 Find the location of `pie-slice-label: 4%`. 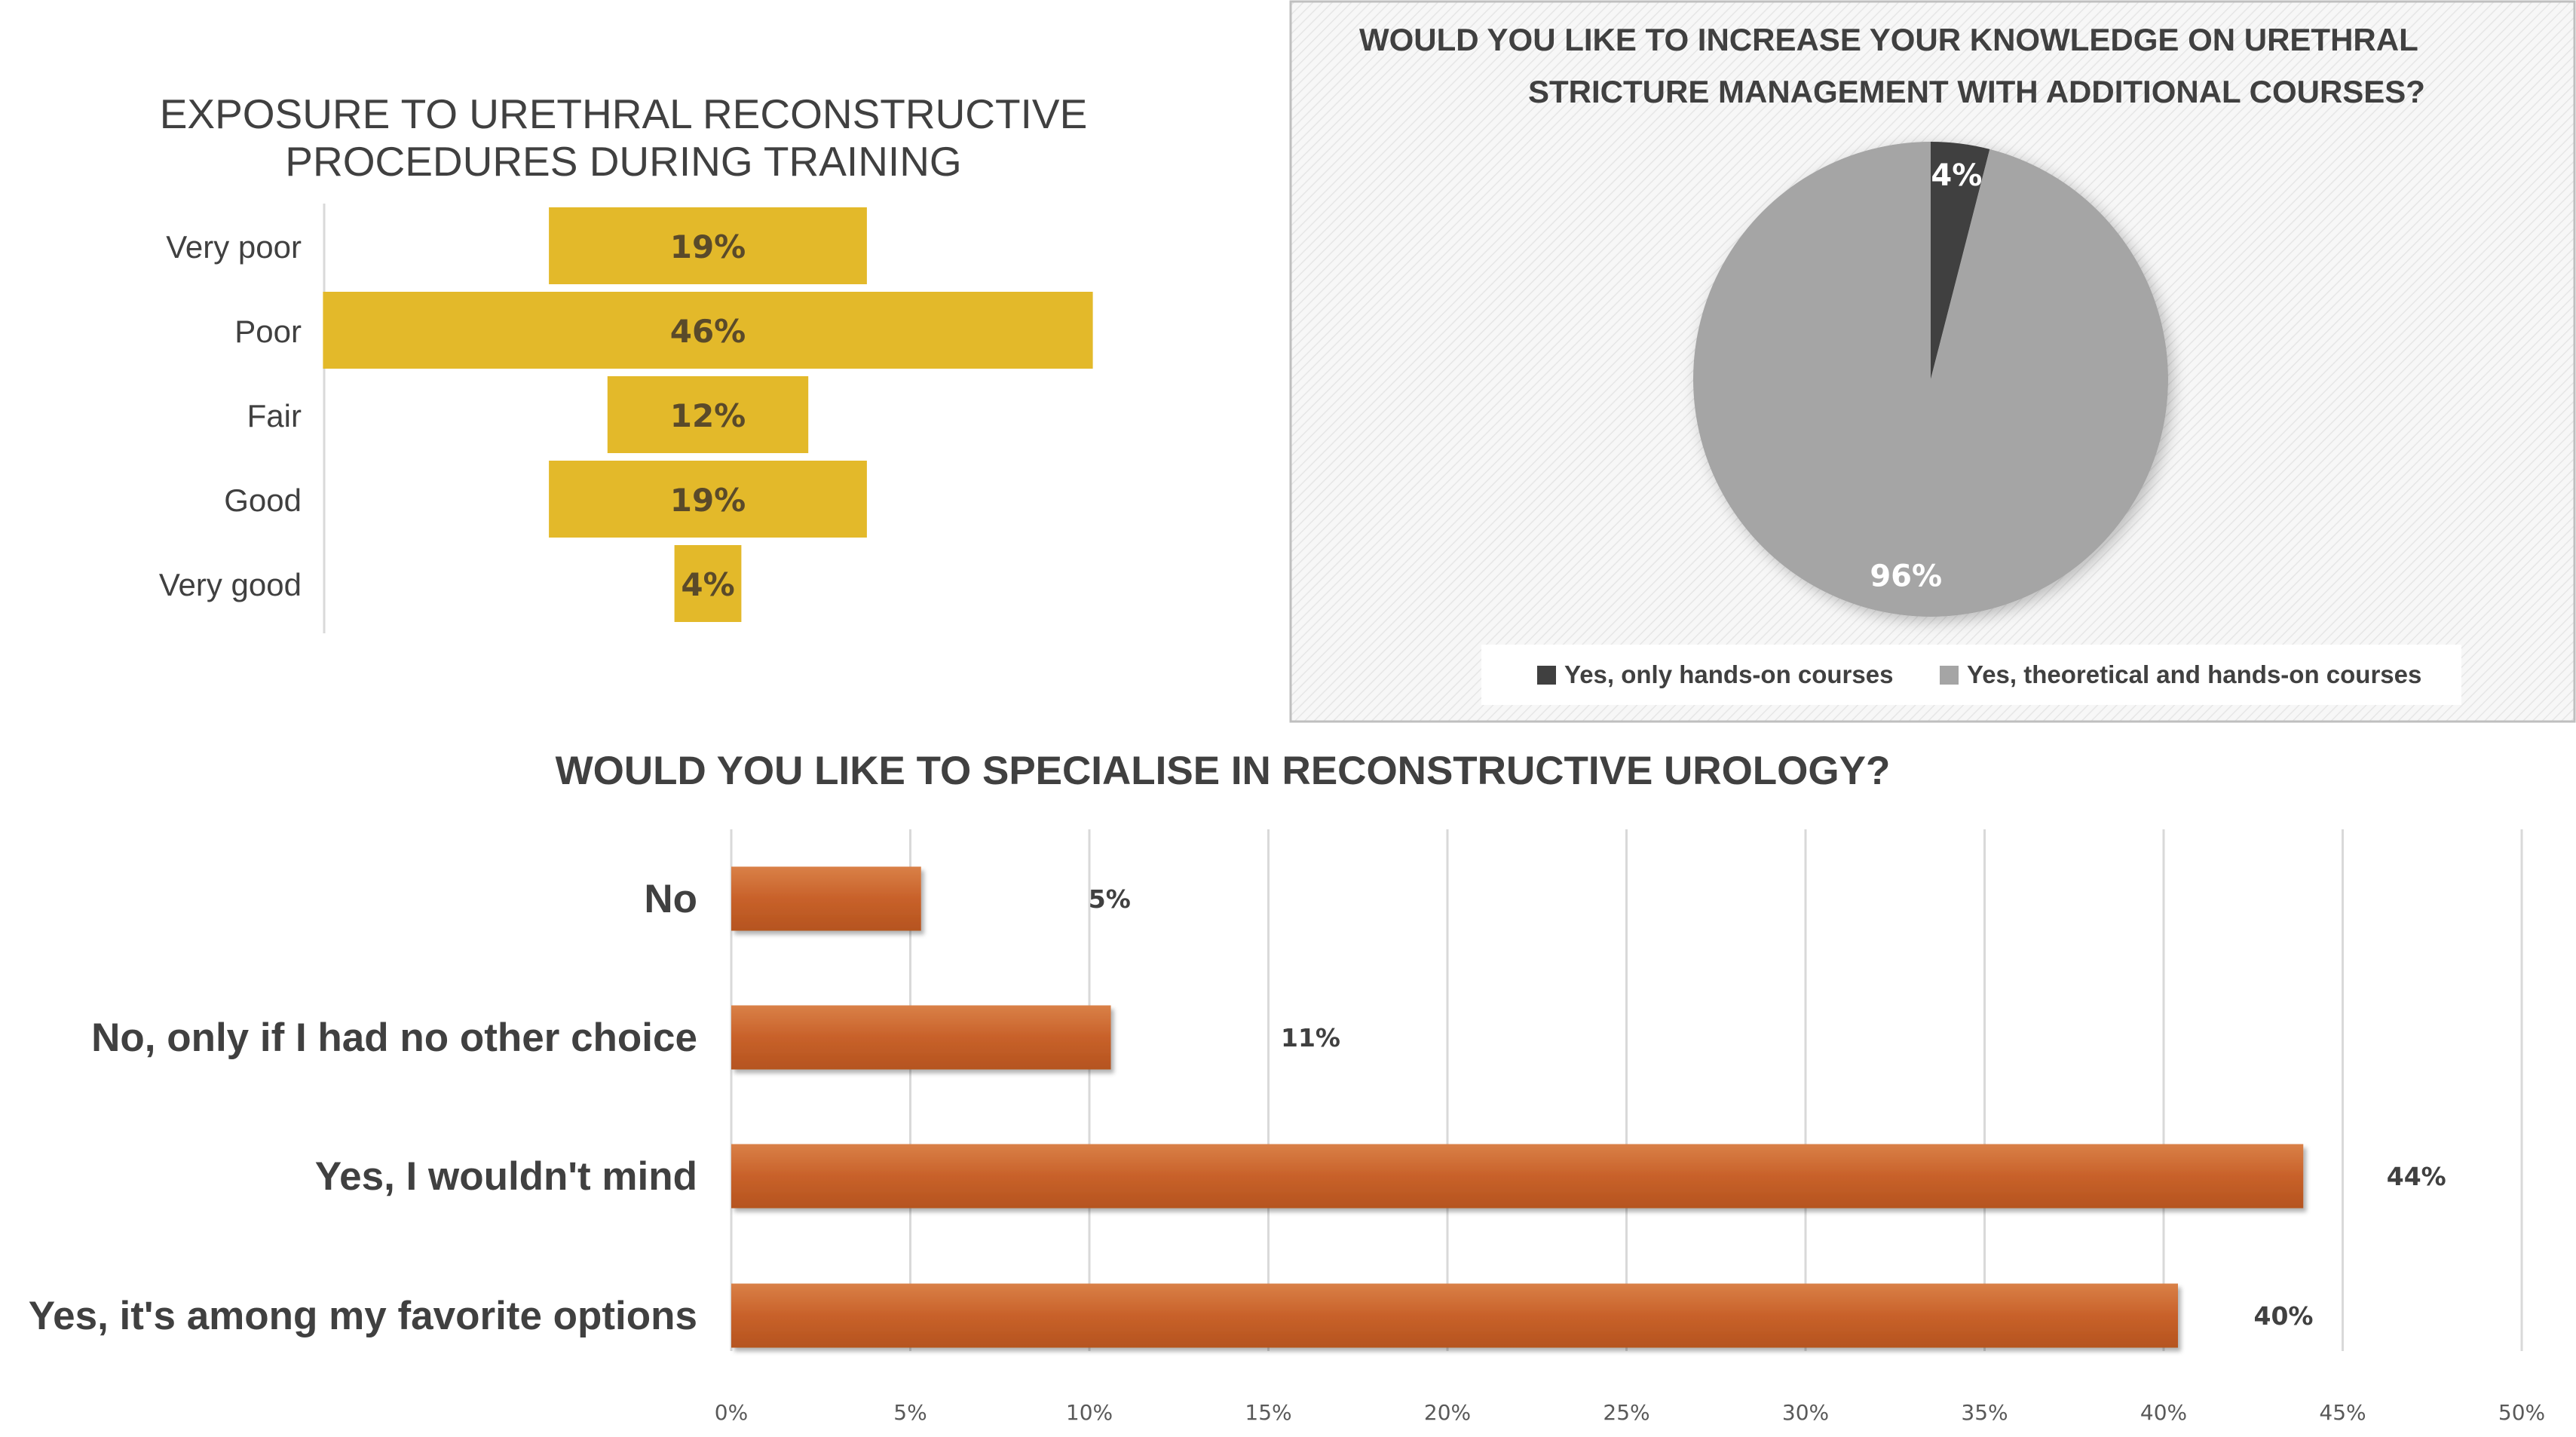

pie-slice-label: 4% is located at coordinates (1956, 175).